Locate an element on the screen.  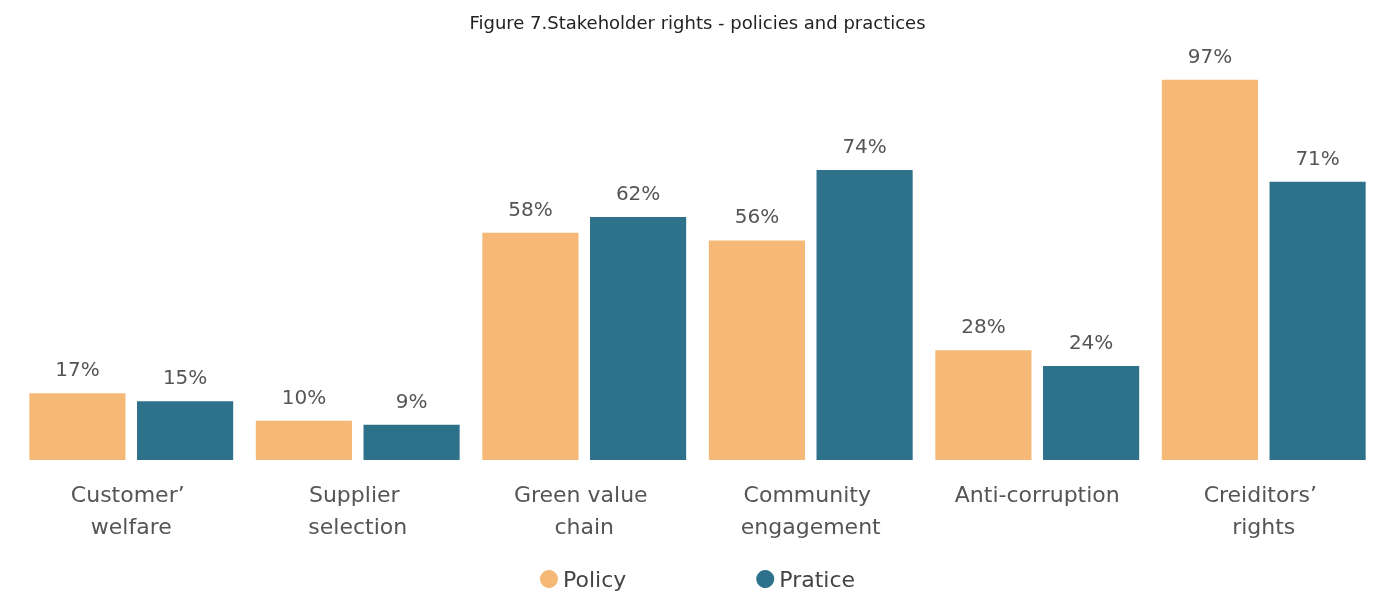
data-label: 24% is located at coordinates (1091, 341).